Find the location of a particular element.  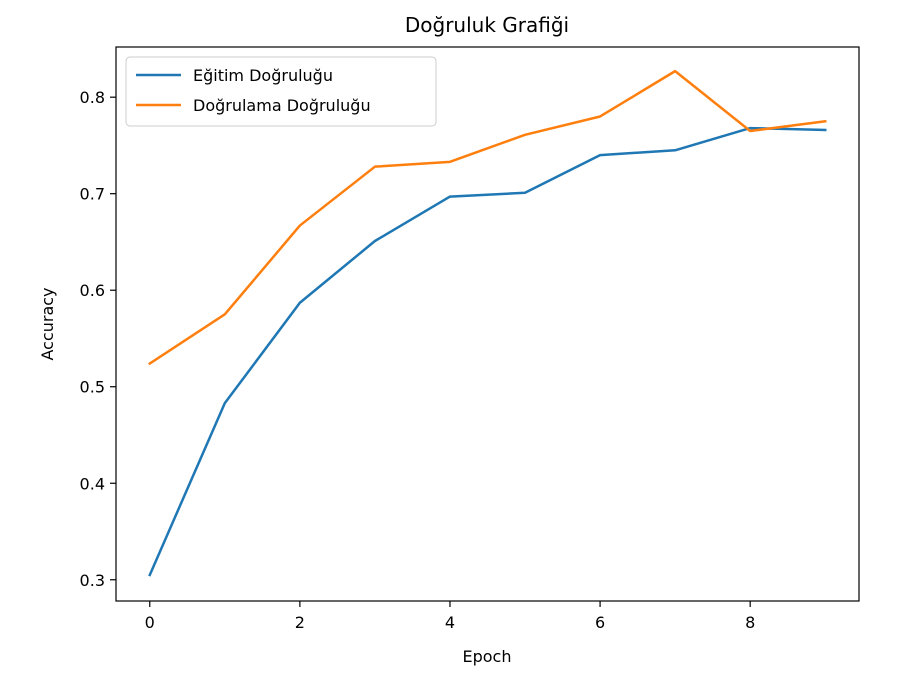

x-tick-label: 8 is located at coordinates (750, 622).